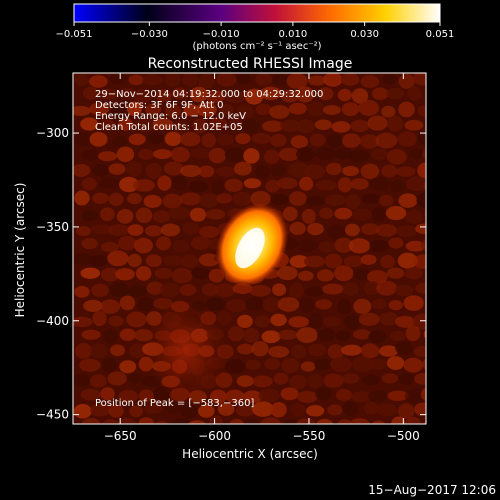 The image size is (500, 500). What do you see at coordinates (250, 454) in the screenshot?
I see `x-axis-label: Heliocentric X (arcsec)` at bounding box center [250, 454].